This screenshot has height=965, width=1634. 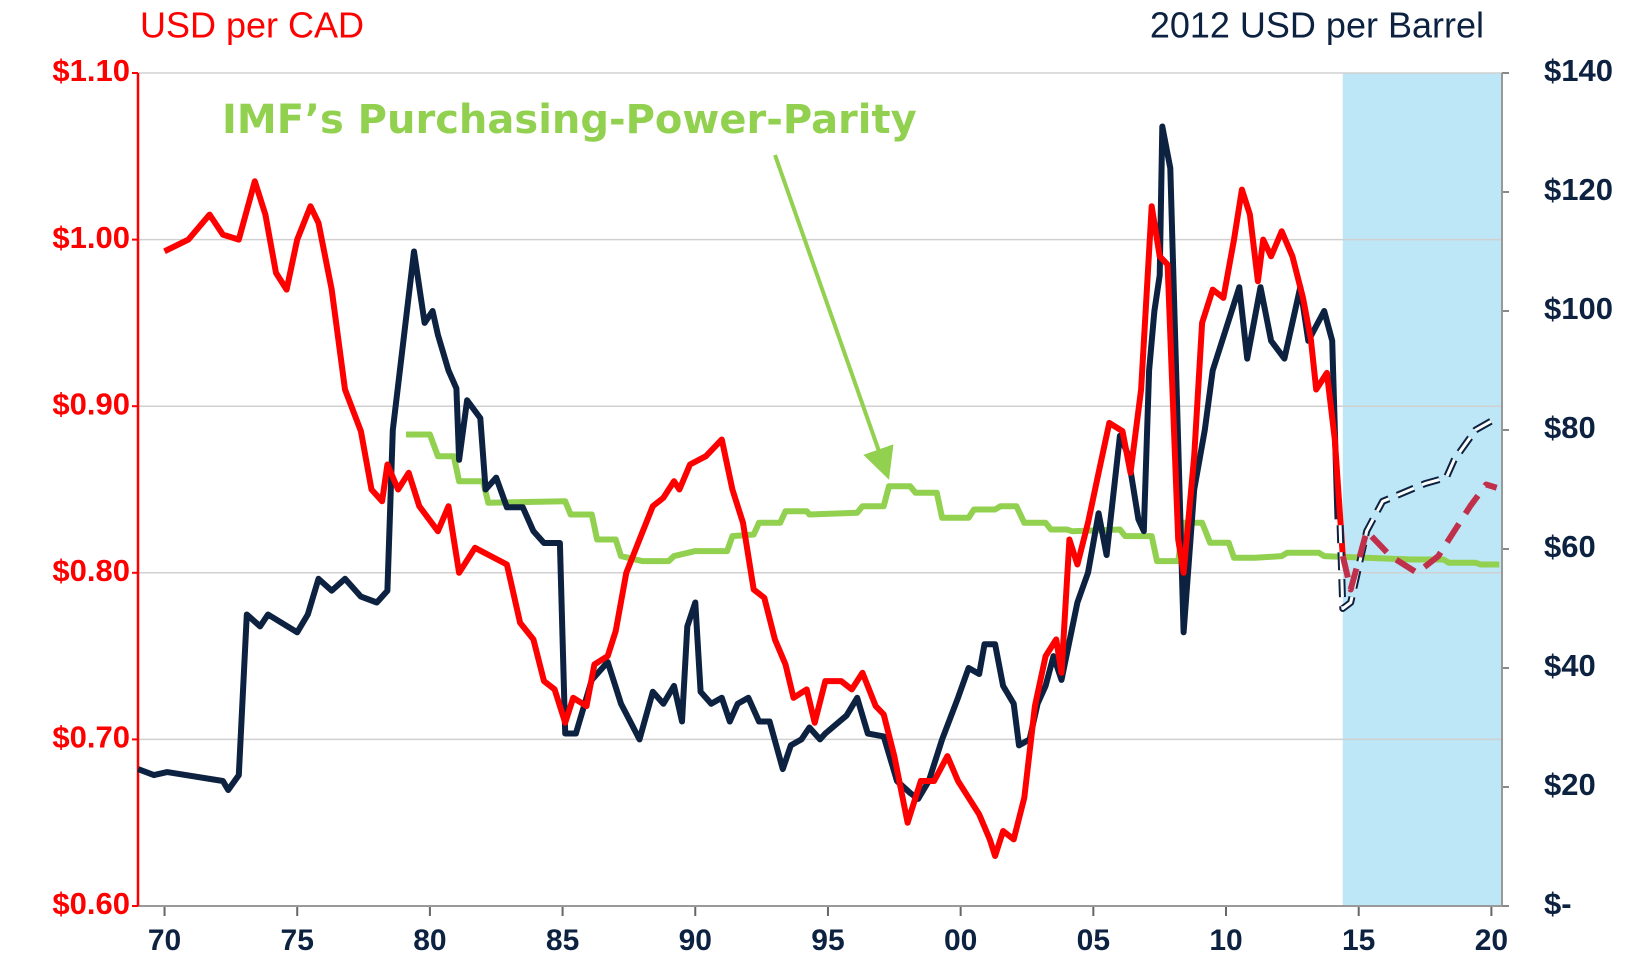 What do you see at coordinates (91, 237) in the screenshot?
I see `y-tick-label: $1.00` at bounding box center [91, 237].